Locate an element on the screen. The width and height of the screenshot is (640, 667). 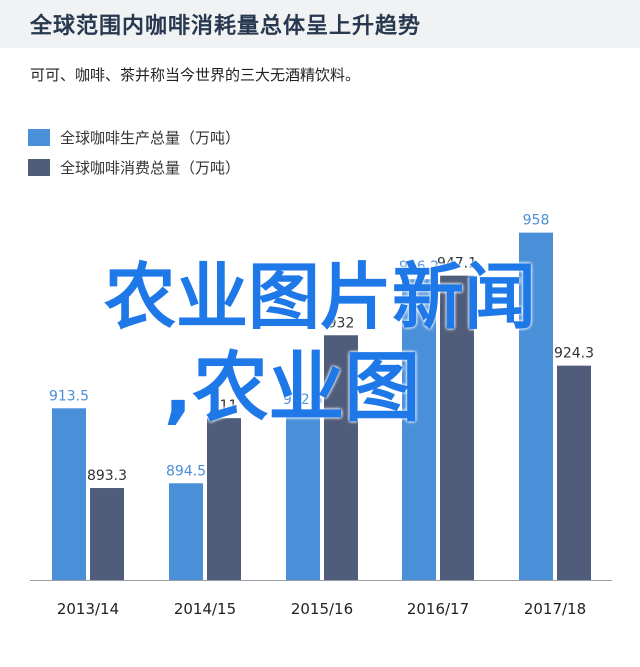
x-tick-label-0: 2013/14 is located at coordinates (88, 609).